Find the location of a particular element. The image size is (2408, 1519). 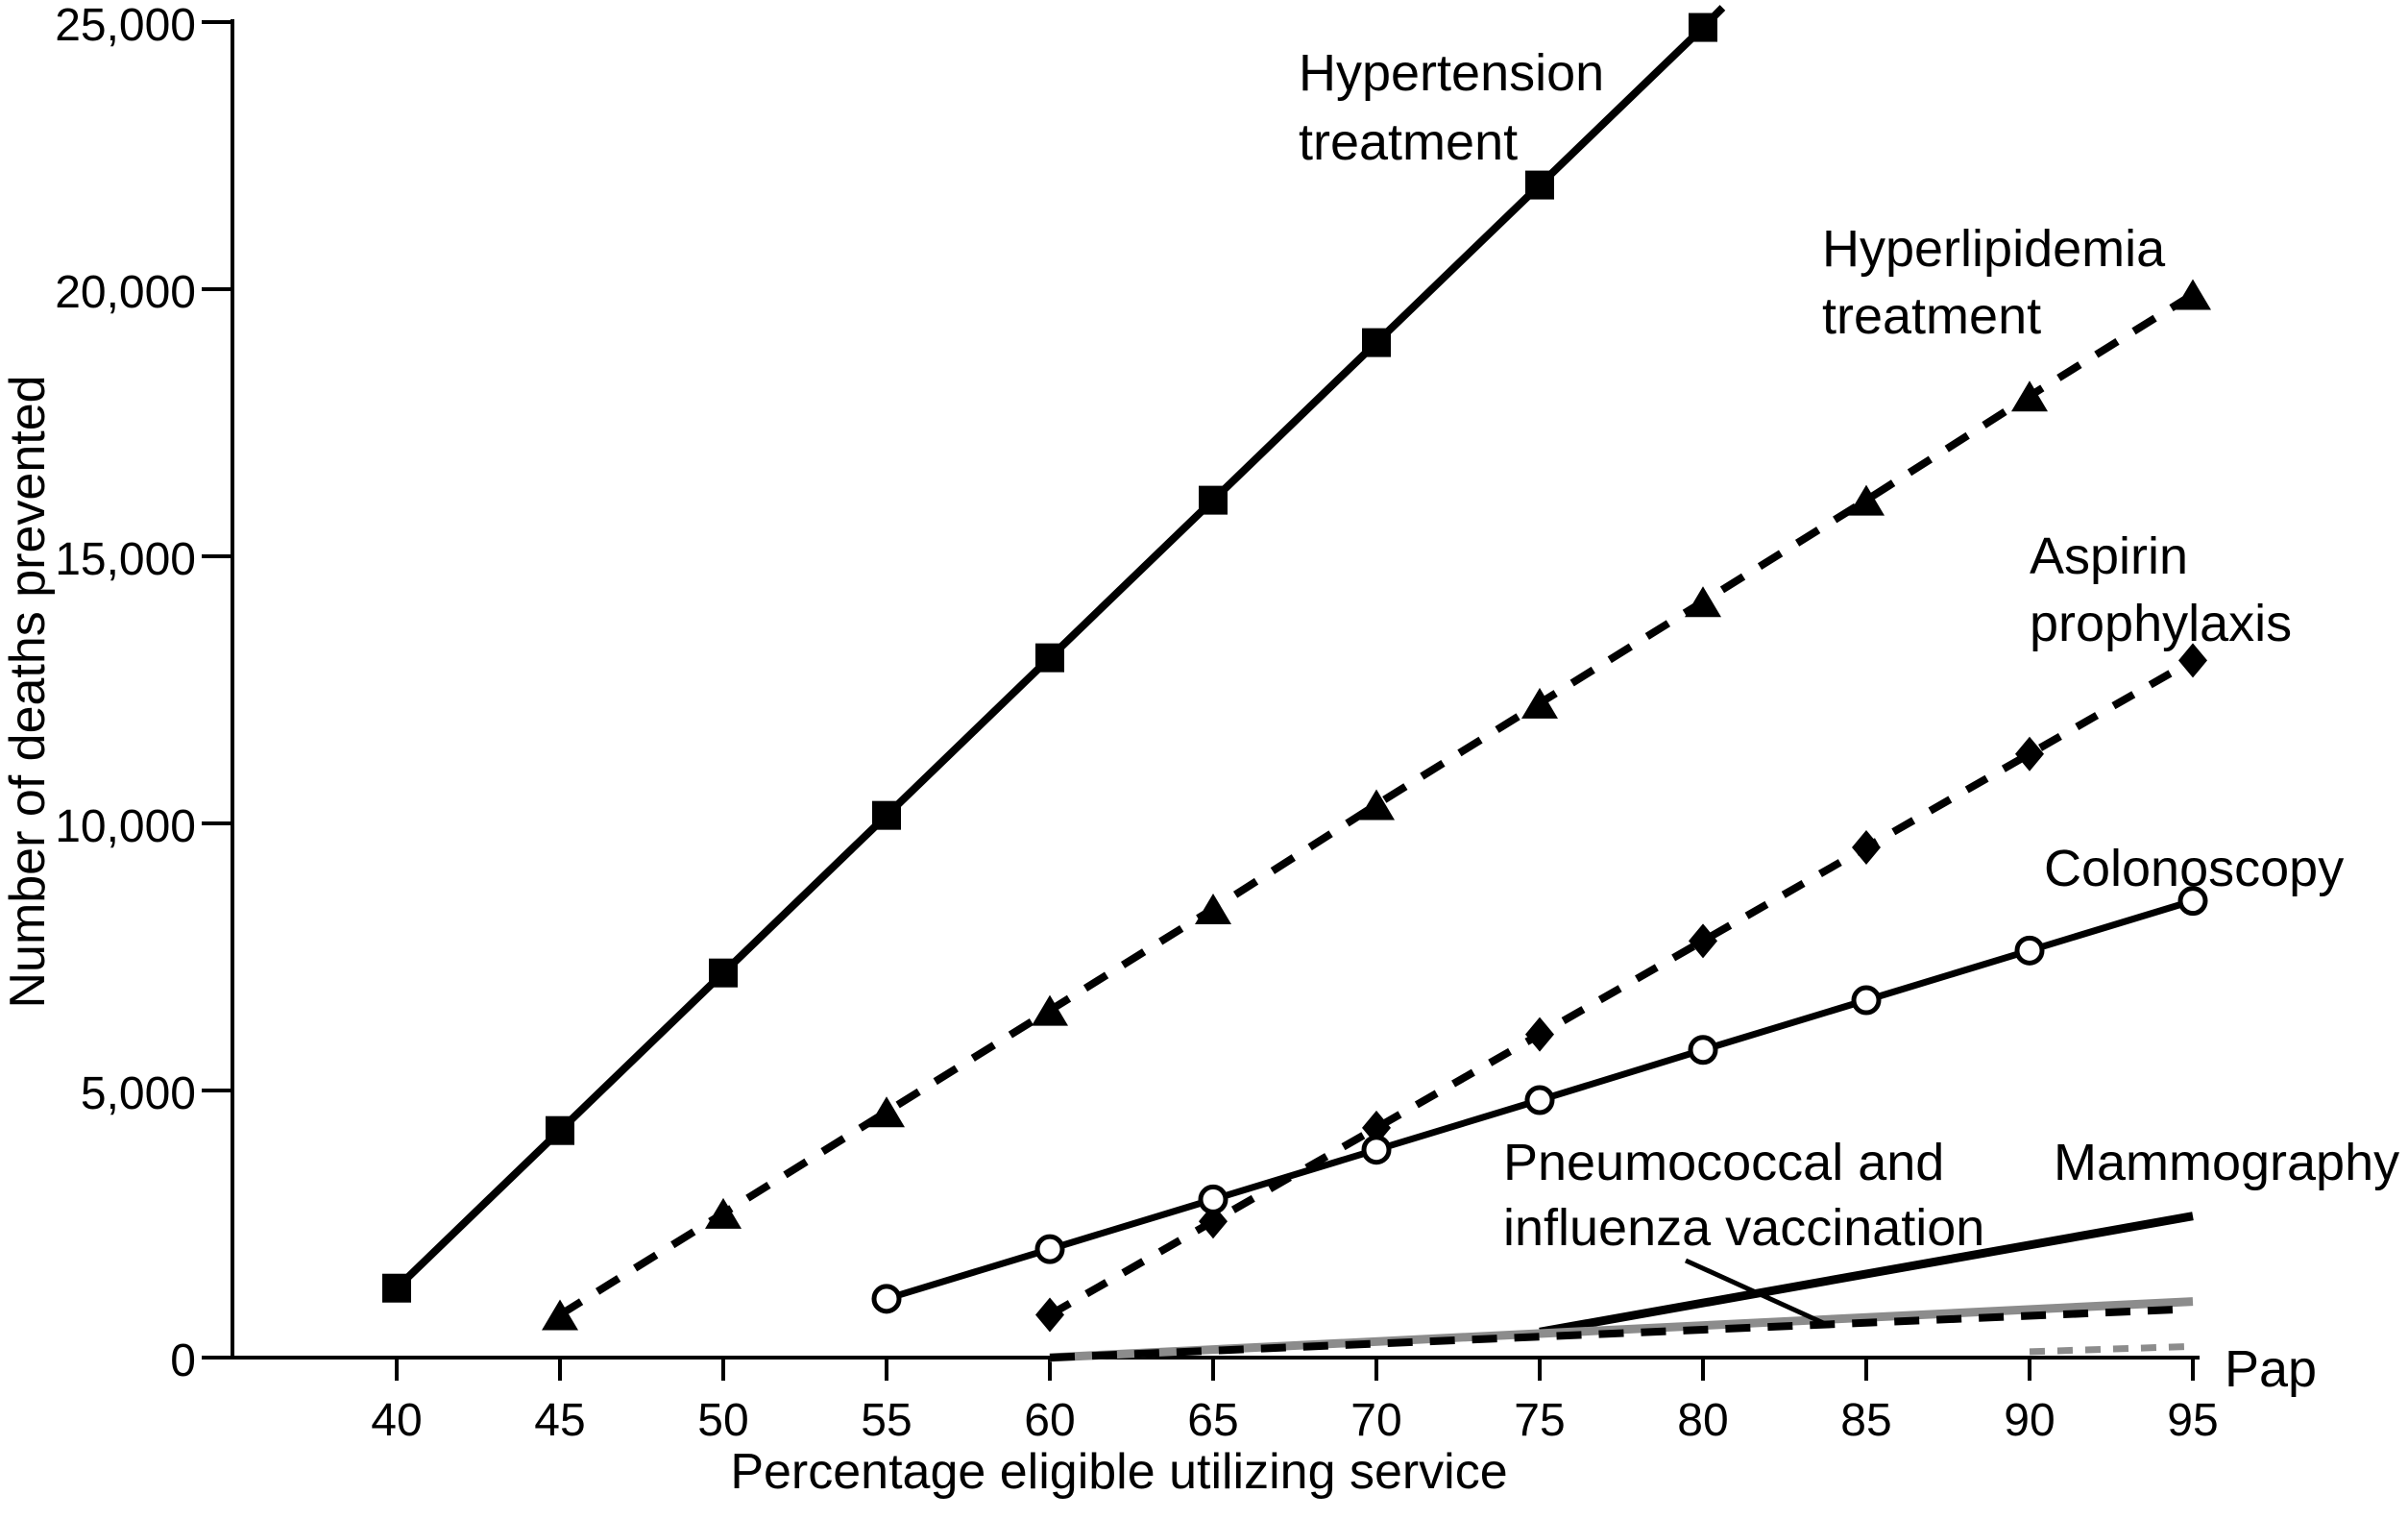

x-tick-label: 55 is located at coordinates (886, 1420).